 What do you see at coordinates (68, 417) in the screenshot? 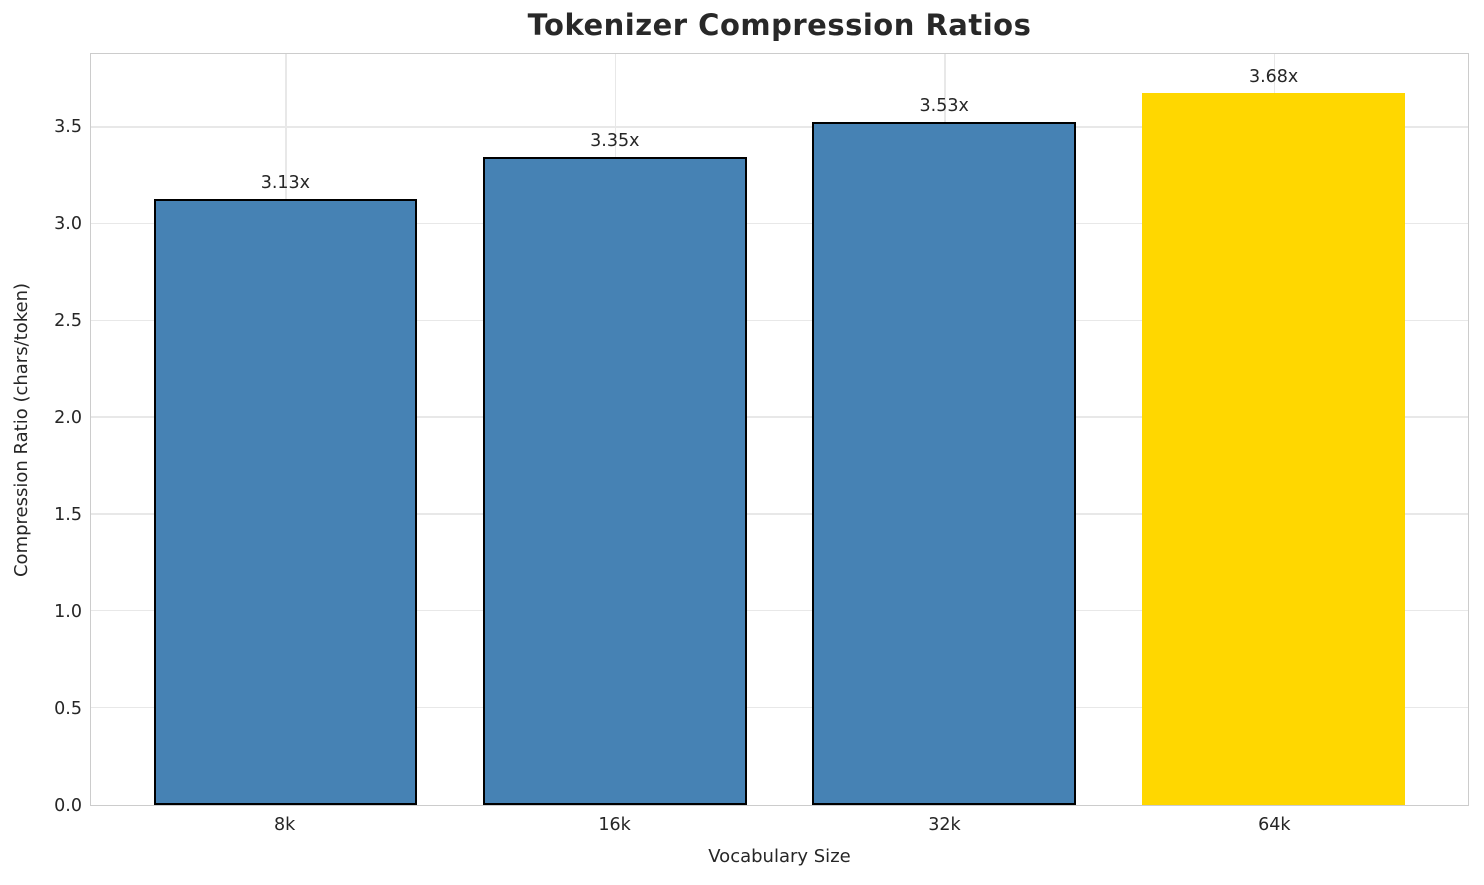
I see `y-tick-label: 2.0` at bounding box center [68, 417].